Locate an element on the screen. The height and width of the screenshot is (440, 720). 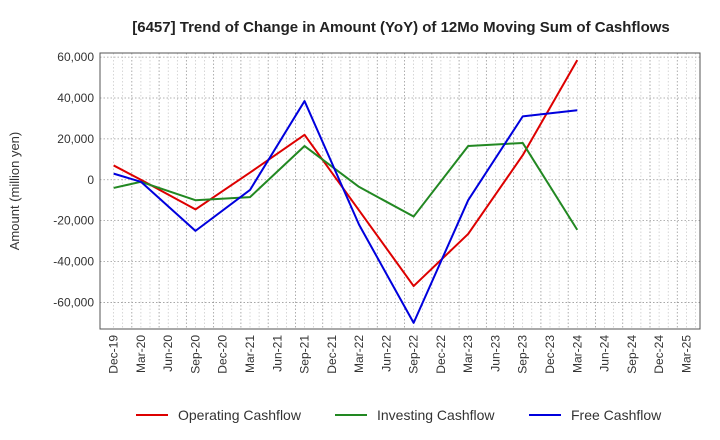
series-line-investing-cashflow is located at coordinates (346, 186).